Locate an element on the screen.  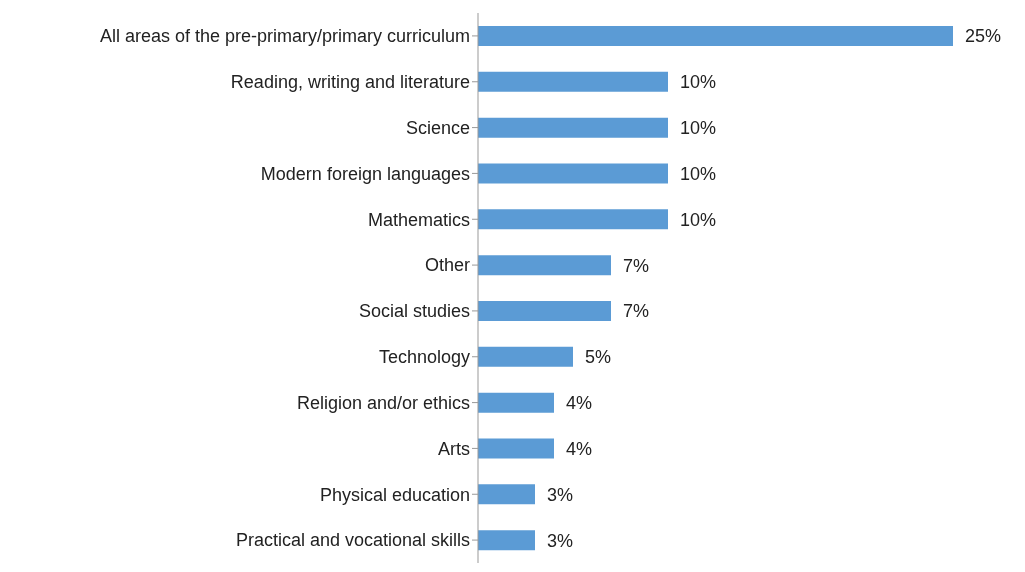
y-tick-label: All areas of the pre-primary/primary curriculum is located at coordinates (284, 36).